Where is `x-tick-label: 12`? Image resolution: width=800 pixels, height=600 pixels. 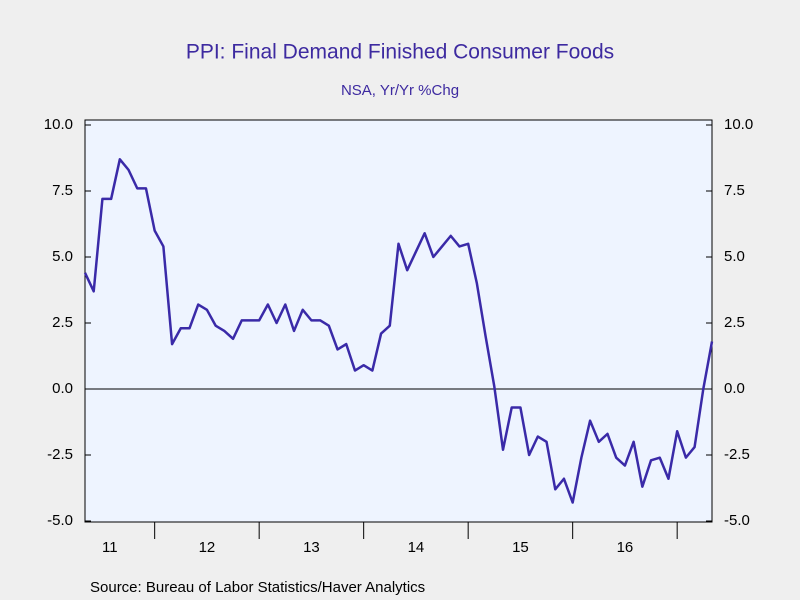
x-tick-label: 12 is located at coordinates (207, 547).